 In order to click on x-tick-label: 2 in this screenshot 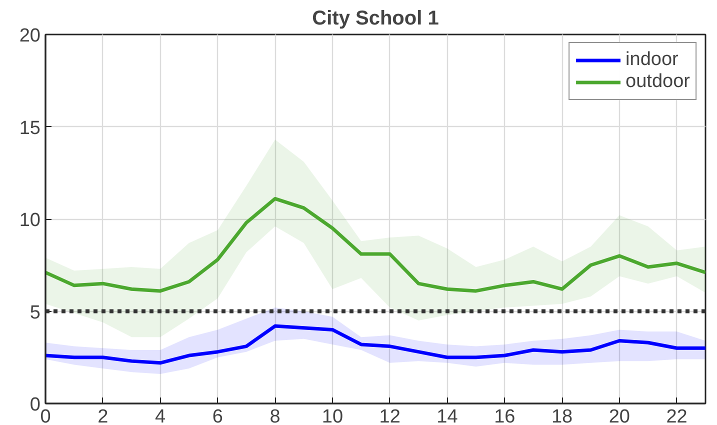, I will do `click(103, 415)`.